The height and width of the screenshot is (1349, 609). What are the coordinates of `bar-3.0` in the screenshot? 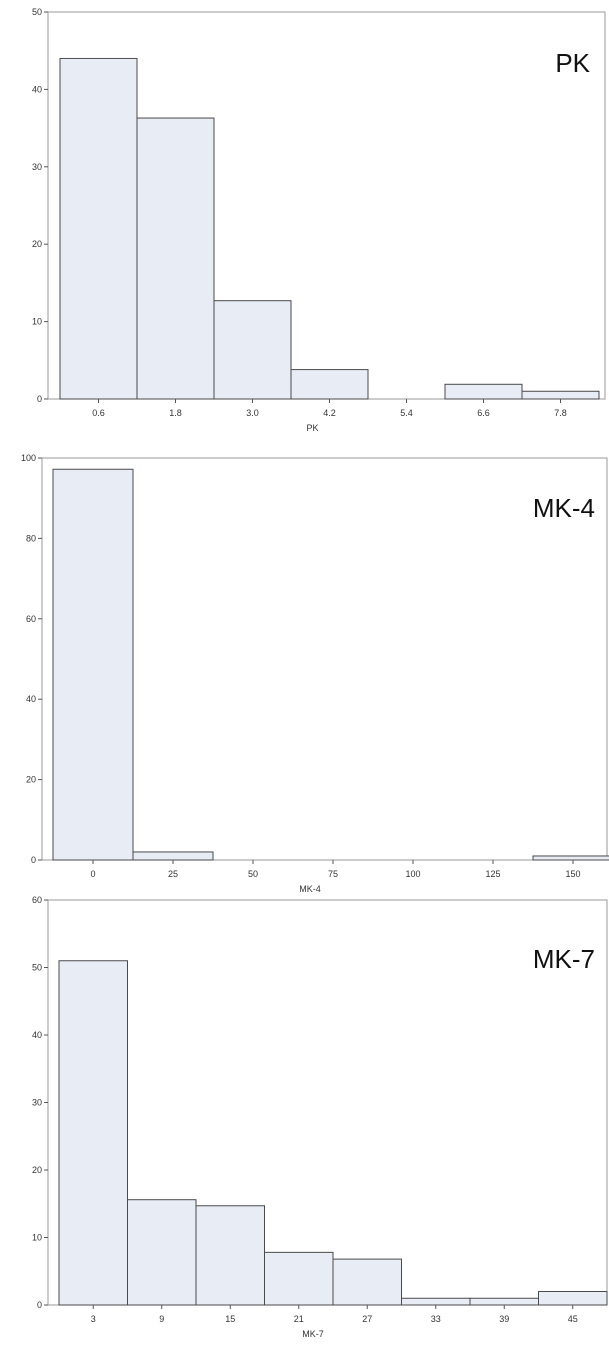 It's located at (252, 350).